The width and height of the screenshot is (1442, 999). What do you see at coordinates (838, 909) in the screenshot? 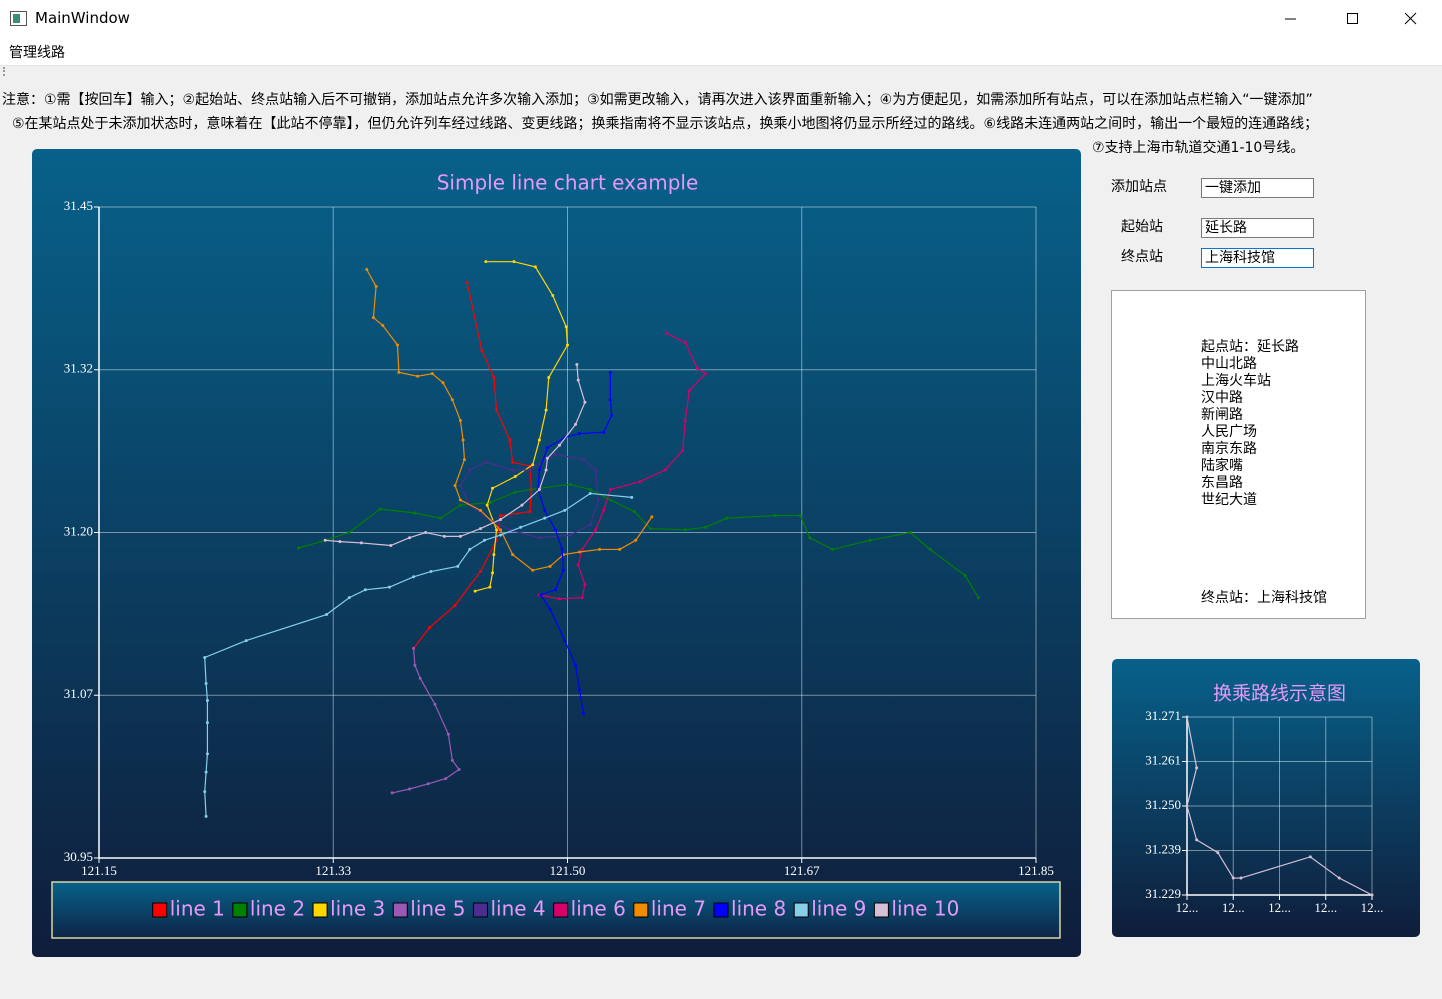
I see `legend-label: line 9` at bounding box center [838, 909].